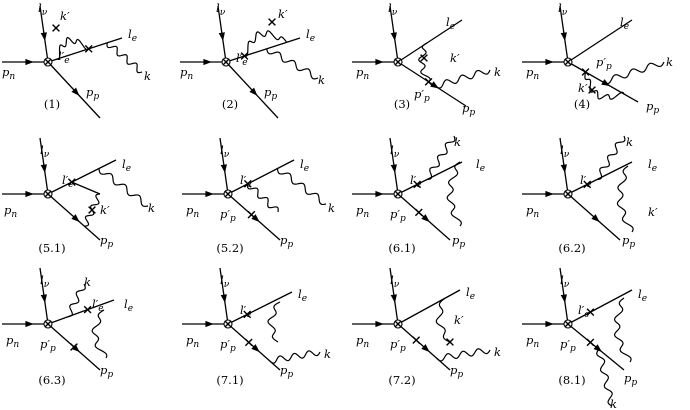  What do you see at coordinates (402, 104) in the screenshot?
I see `diagram-caption: (3)` at bounding box center [402, 104].